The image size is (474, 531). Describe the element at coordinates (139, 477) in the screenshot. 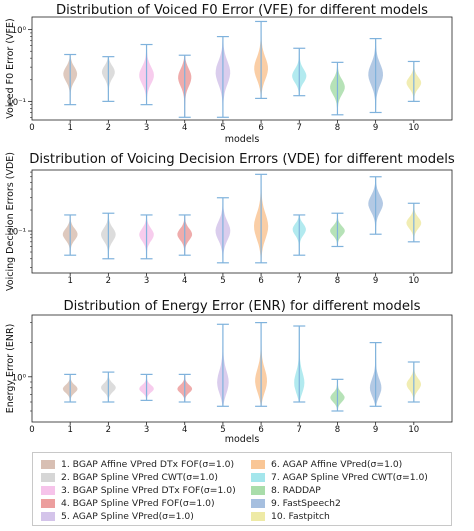

I see `legend-label: 2. BGAP Spline VPred CWT(σ=1.0)` at that location.